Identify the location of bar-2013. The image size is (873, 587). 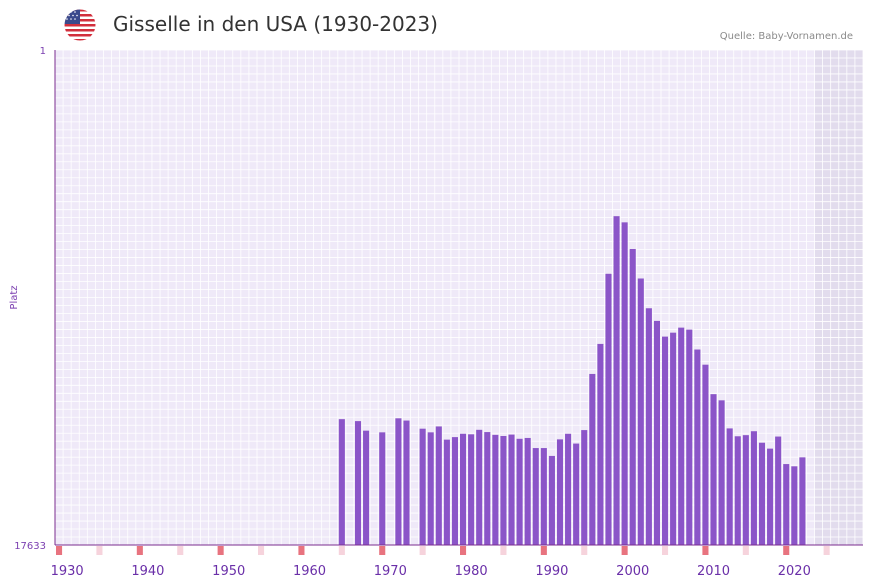
(737, 490).